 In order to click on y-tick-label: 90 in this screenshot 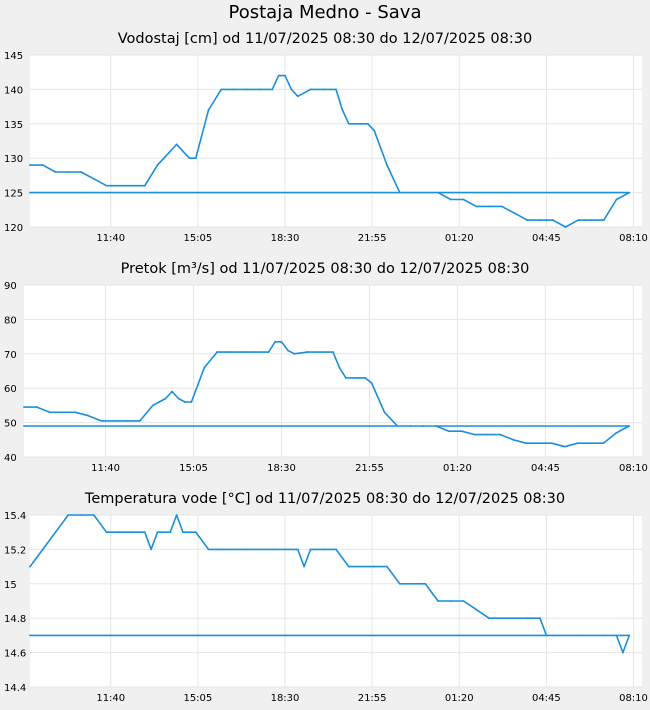, I will do `click(10, 286)`.